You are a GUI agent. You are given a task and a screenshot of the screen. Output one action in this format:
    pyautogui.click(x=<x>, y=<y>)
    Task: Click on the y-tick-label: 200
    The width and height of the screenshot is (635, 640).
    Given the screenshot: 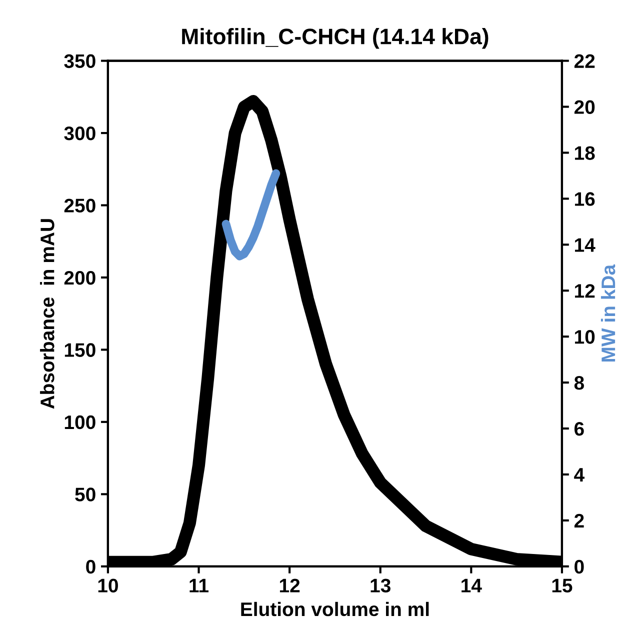 What is the action you would take?
    pyautogui.click(x=80, y=277)
    